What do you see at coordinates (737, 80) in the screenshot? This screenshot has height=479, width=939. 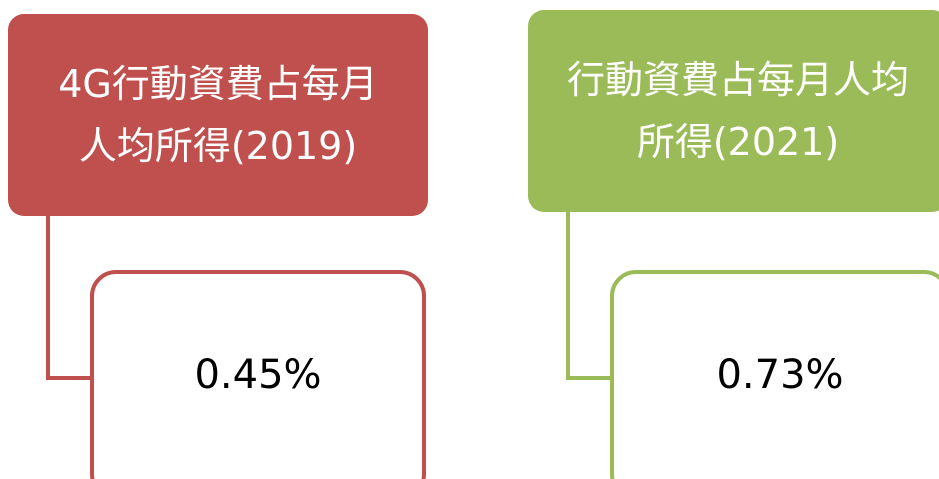 I see `parent-label: 行動資費占每月人均` at bounding box center [737, 80].